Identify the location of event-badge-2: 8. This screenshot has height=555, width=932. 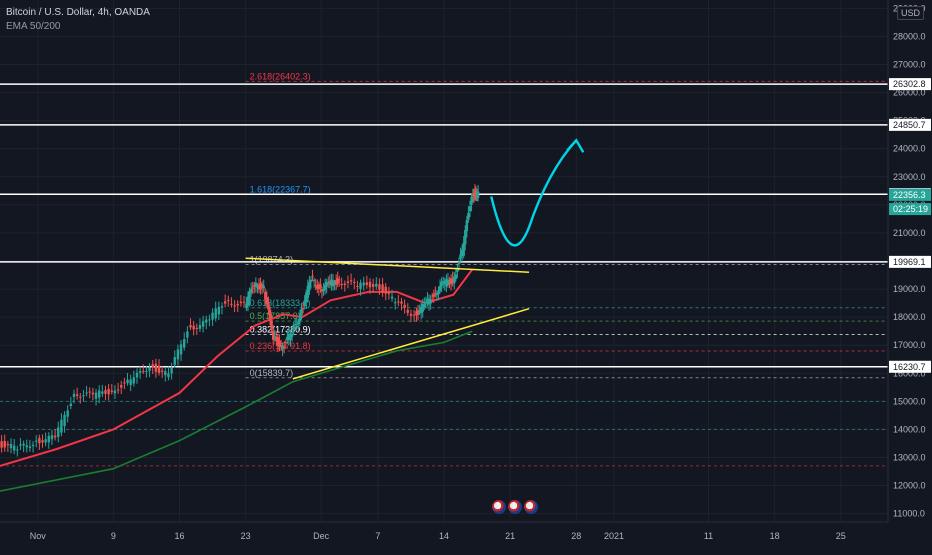
(515, 507).